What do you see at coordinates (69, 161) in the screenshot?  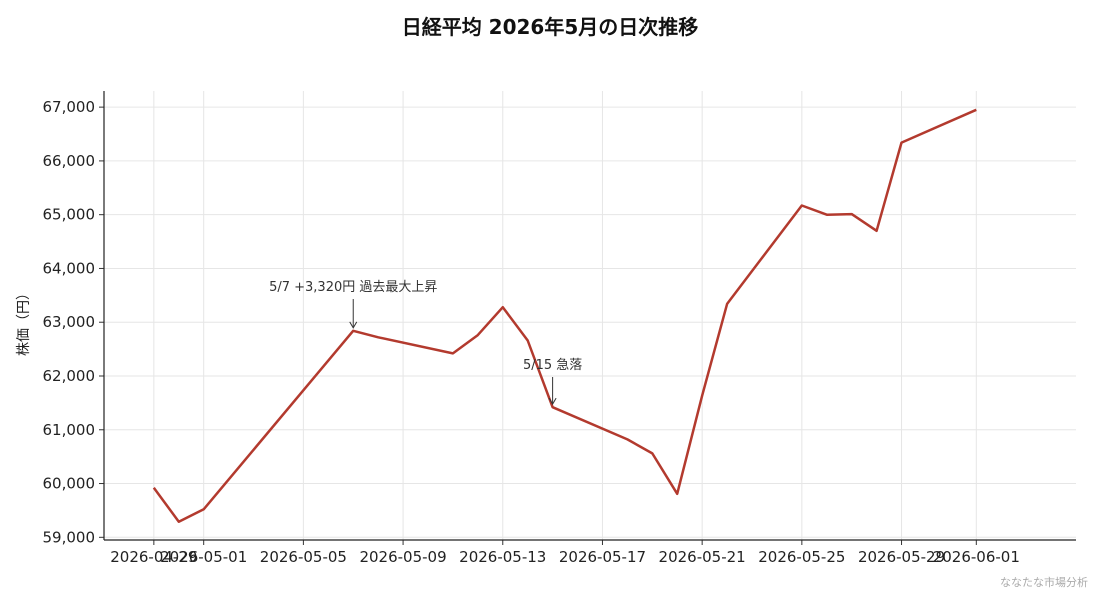 I see `y-tick-label: 66,000` at bounding box center [69, 161].